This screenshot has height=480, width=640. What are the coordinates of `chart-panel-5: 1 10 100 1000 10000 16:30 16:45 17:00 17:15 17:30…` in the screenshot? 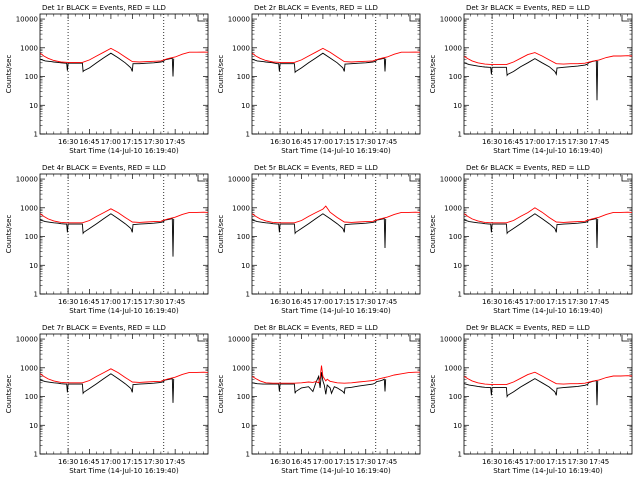 It's located at (319, 239).